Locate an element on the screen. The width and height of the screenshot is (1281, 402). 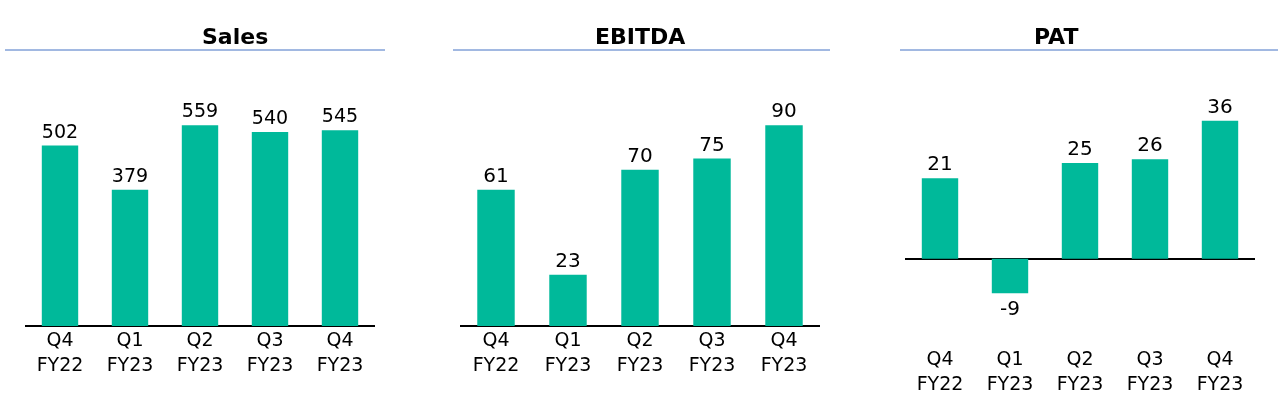
data-label: 23 is located at coordinates (568, 259).